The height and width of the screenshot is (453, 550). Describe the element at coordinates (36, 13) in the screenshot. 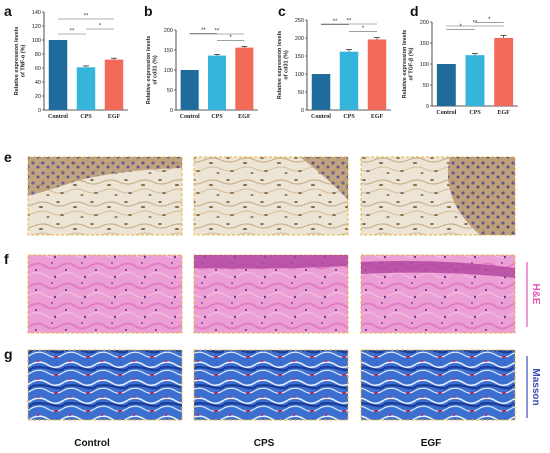

I see `y-tick-label: 140` at that location.